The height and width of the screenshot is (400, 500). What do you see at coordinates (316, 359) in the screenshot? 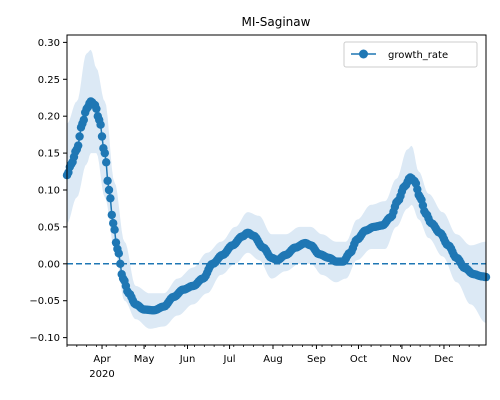
I see `x-tick-label: Sep` at bounding box center [316, 359].